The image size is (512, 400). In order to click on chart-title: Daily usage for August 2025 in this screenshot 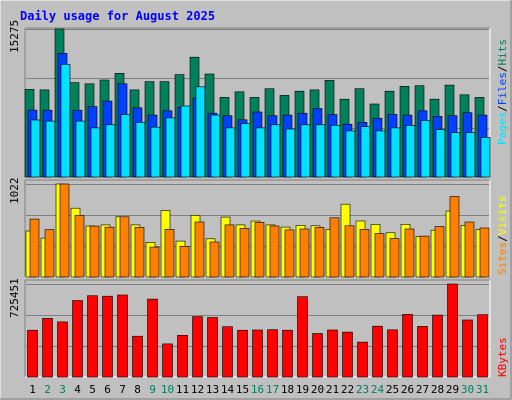, I will do `click(117, 16)`.